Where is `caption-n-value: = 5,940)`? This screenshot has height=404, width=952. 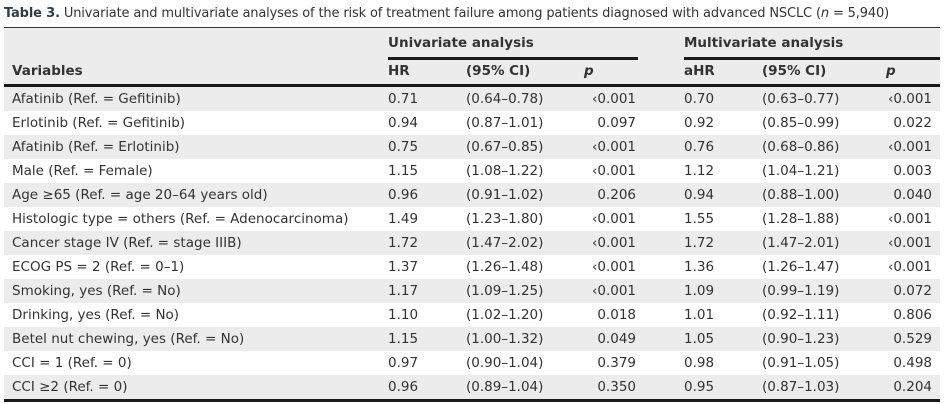 caption-n-value: = 5,940) is located at coordinates (859, 13).